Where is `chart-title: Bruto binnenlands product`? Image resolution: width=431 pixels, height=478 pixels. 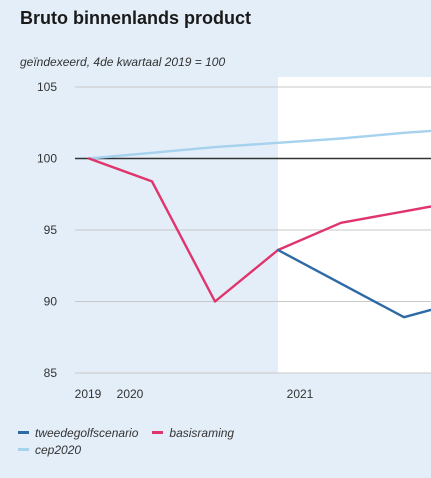
chart-title: Bruto binnenlands product is located at coordinates (135, 18).